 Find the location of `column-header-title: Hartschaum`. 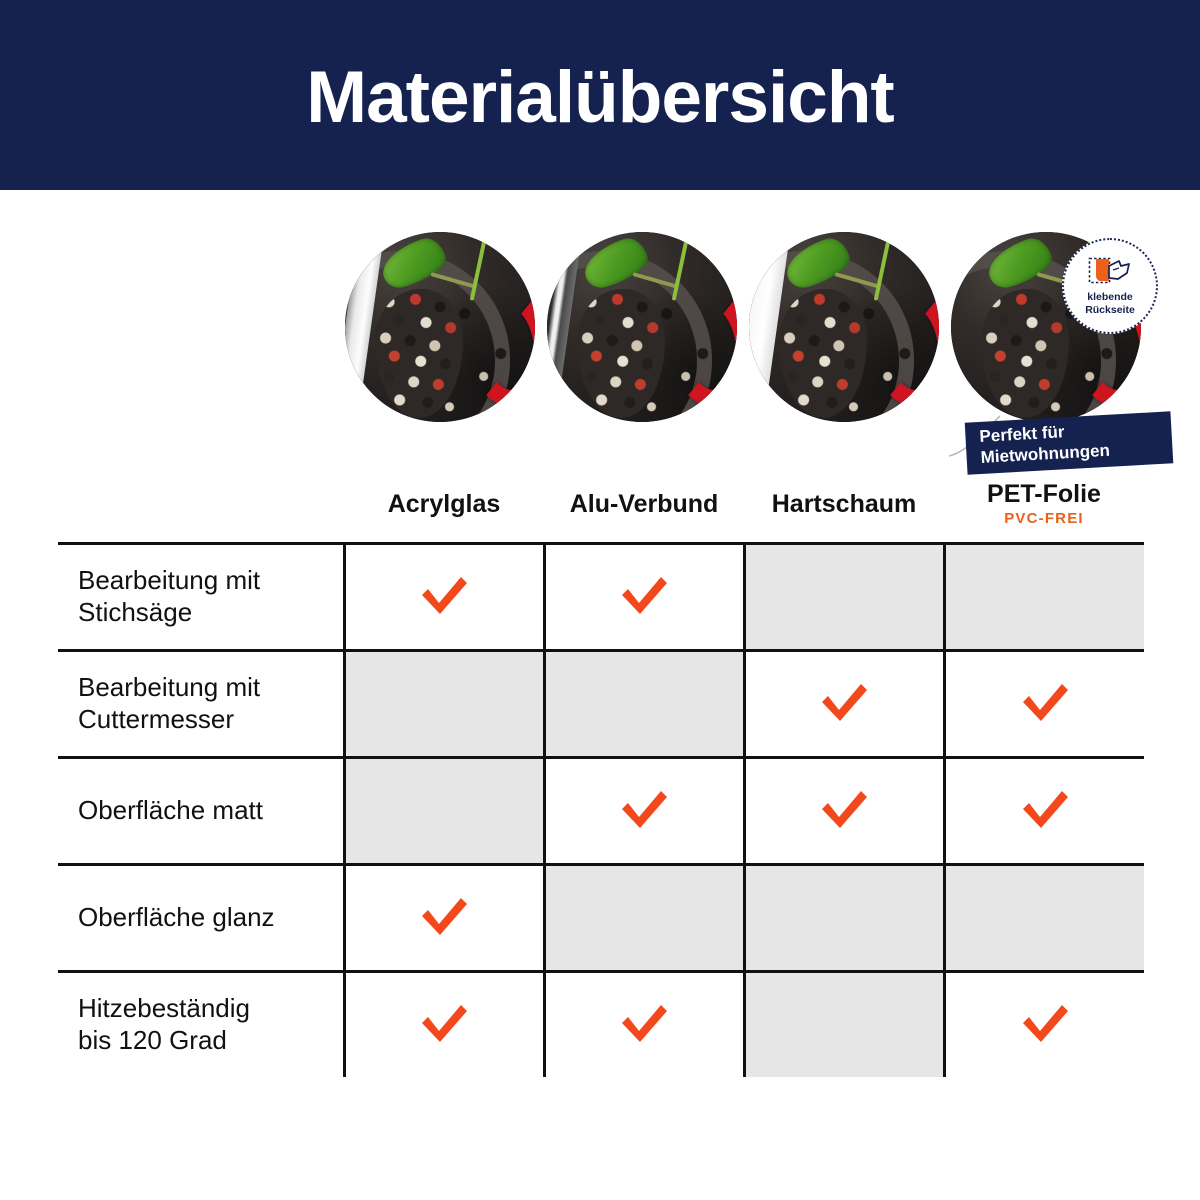

column-header-title: Hartschaum is located at coordinates (844, 503).